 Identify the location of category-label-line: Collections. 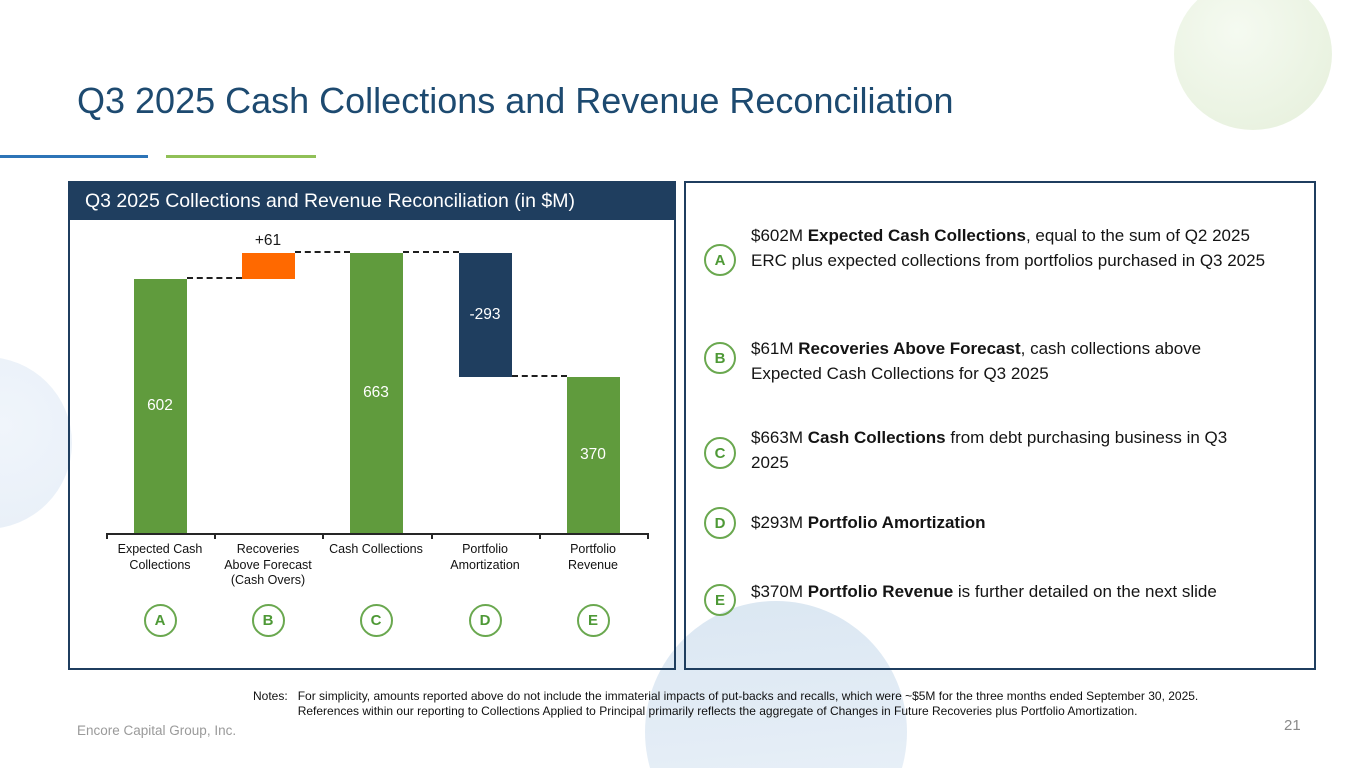
(160, 564).